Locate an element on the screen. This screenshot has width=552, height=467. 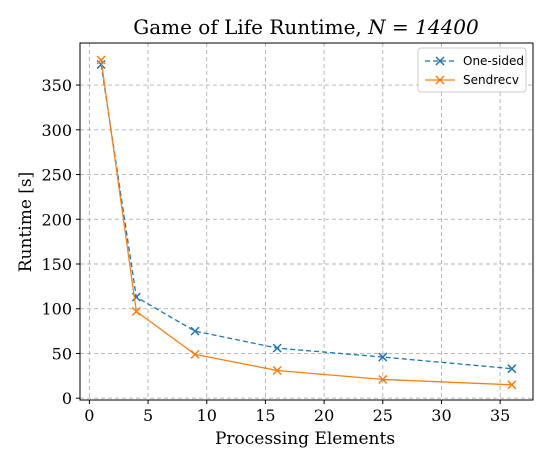
chart-title-text: Game of Life Runtime, is located at coordinates (247, 27).